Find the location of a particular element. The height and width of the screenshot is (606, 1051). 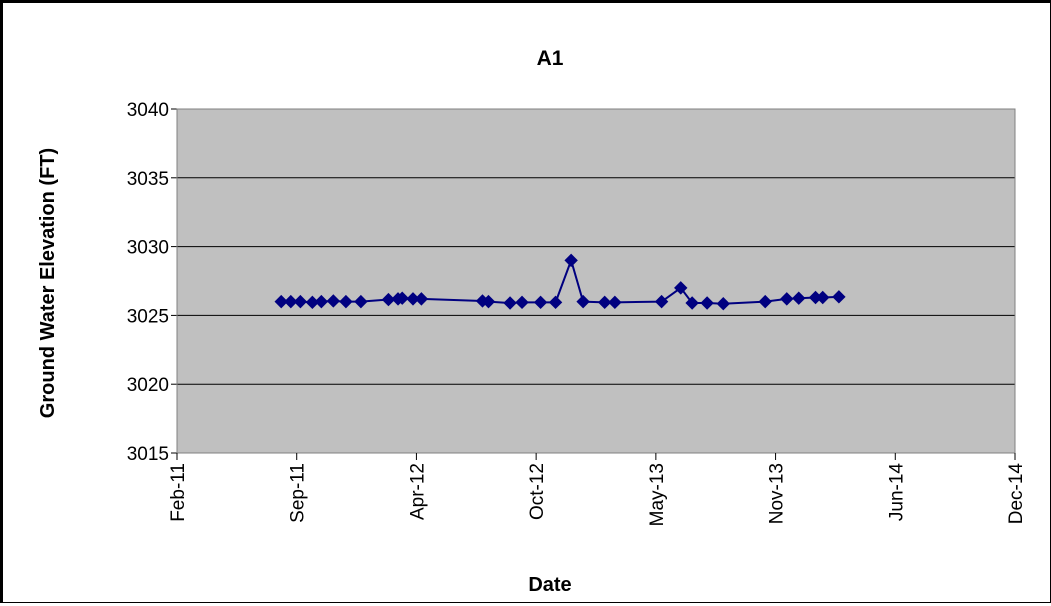

x-axis-label: Date is located at coordinates (549, 585).